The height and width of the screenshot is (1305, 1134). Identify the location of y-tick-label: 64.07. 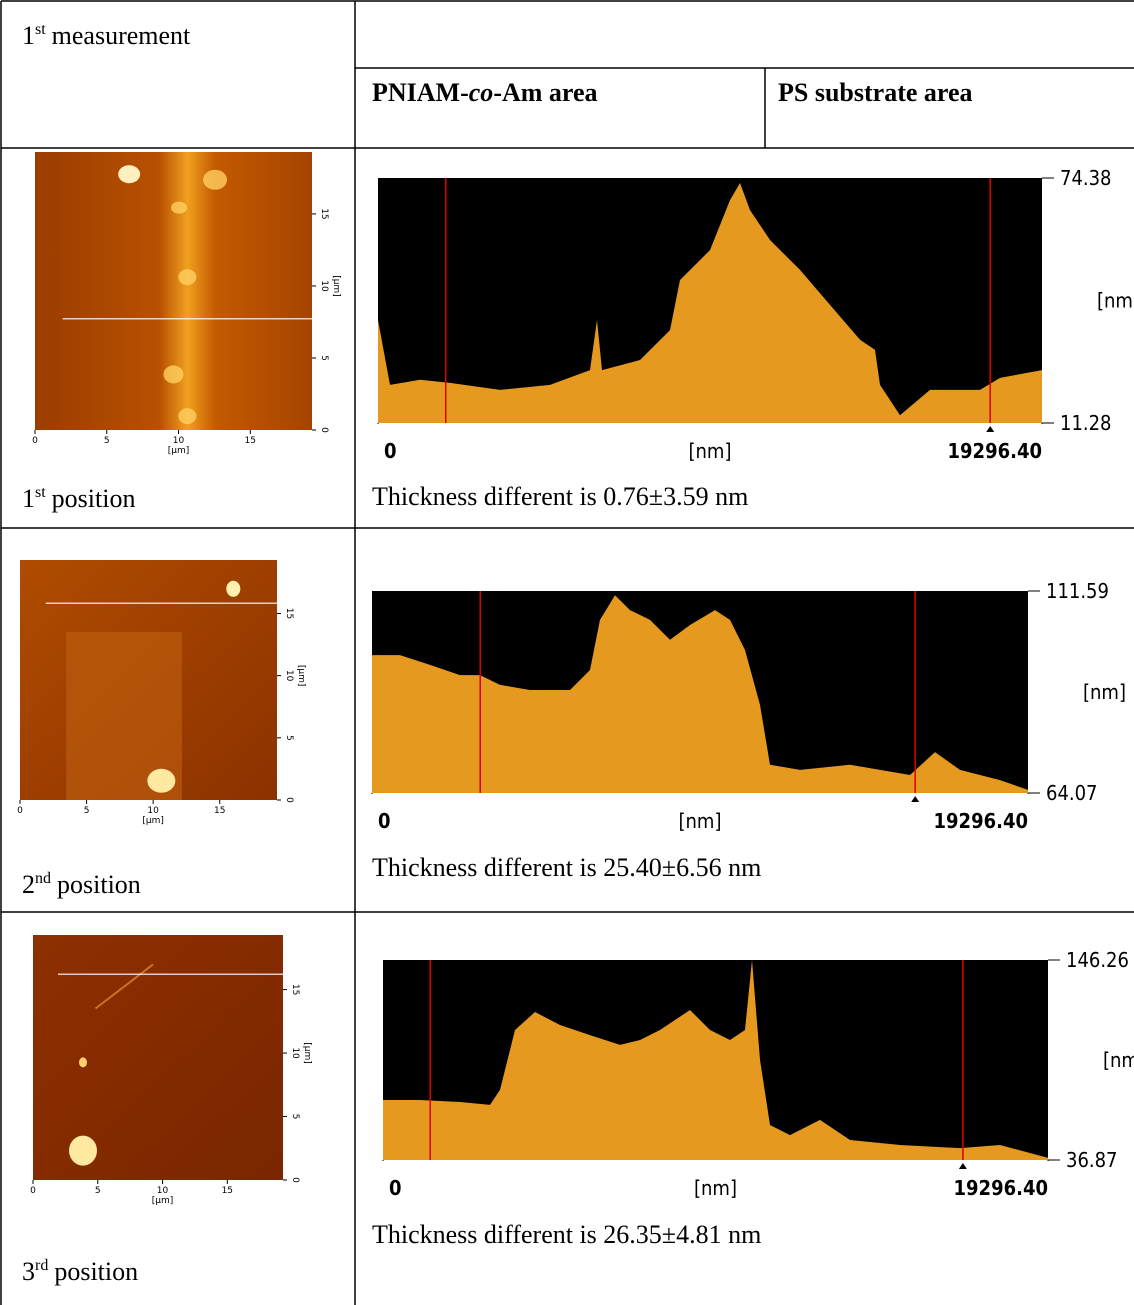
(1072, 793).